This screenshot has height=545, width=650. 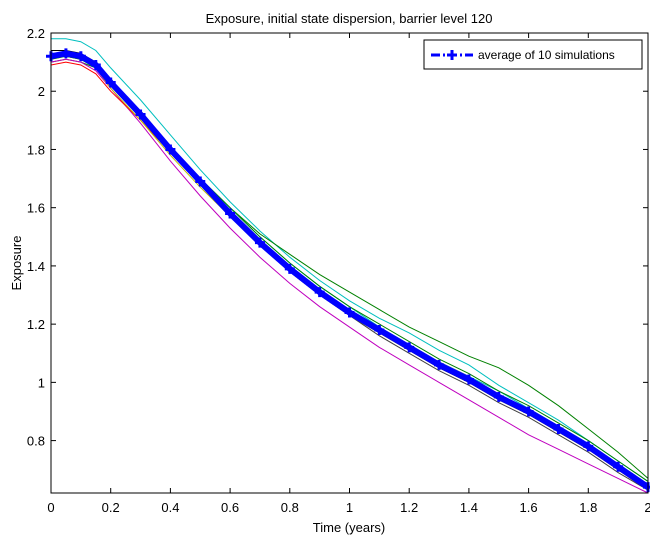 I want to click on x-tick-label: 1.6, so click(x=529, y=507).